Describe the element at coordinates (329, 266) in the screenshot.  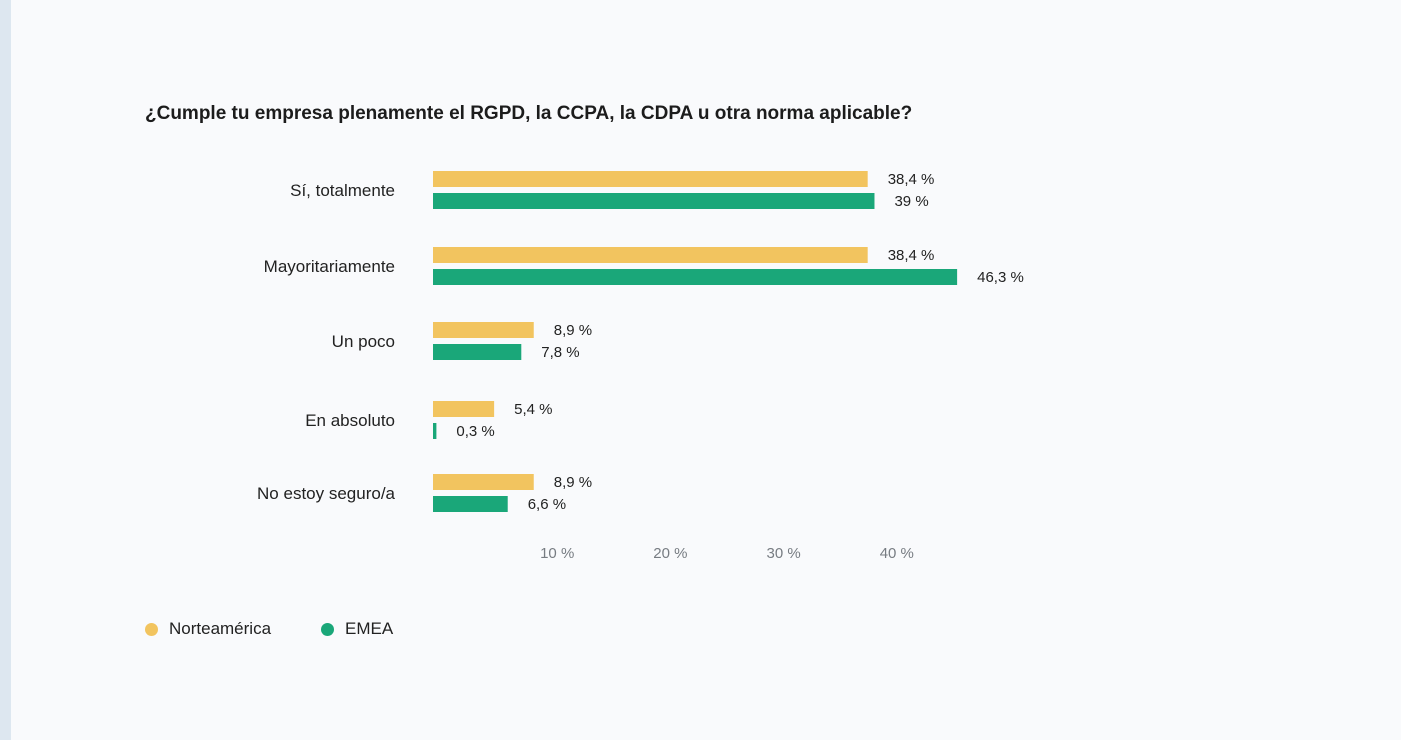
I see `category-label: Mayoritariamente` at that location.